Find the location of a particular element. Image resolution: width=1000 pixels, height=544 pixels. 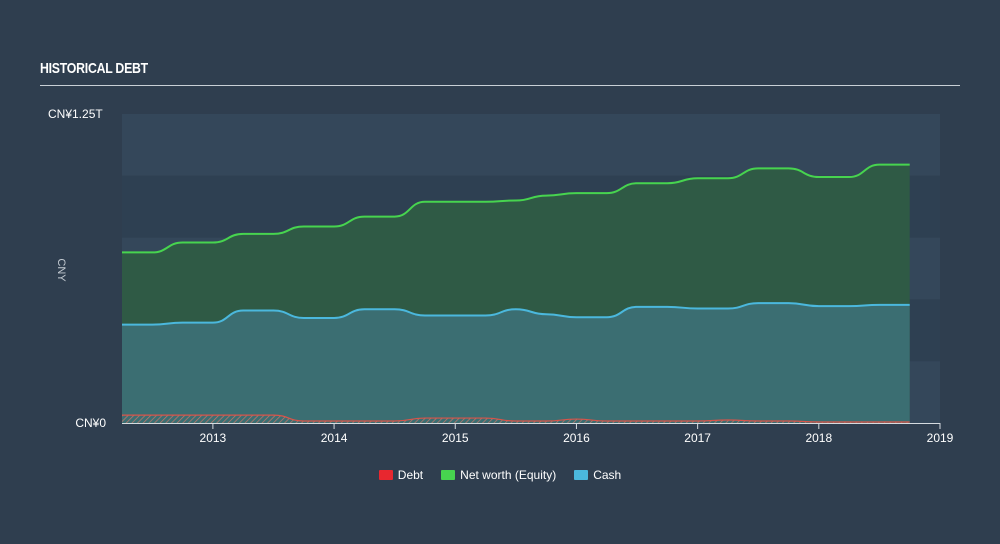

legend-item-cash: Cash is located at coordinates (597, 475).